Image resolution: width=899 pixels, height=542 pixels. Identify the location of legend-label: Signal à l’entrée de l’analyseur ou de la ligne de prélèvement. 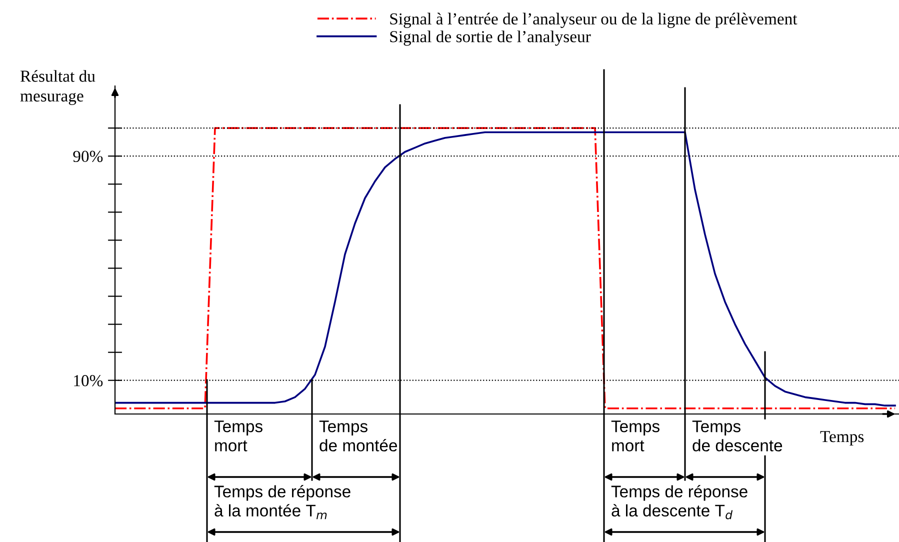
(594, 20).